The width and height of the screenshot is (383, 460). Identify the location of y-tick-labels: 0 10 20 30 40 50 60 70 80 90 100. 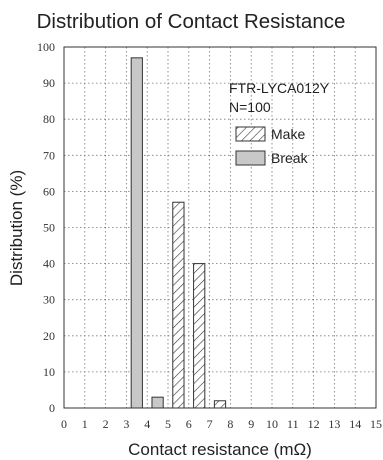
(46, 227).